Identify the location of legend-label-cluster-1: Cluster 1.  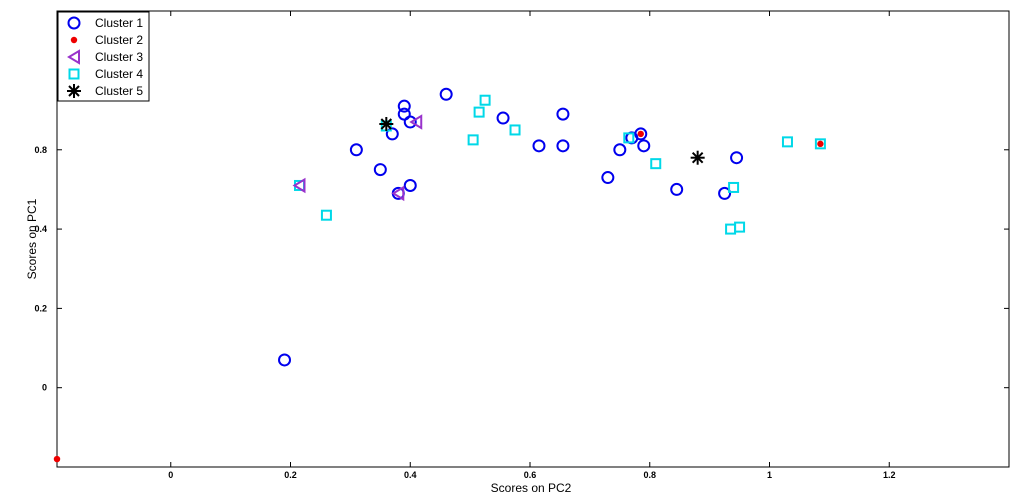
(119, 23).